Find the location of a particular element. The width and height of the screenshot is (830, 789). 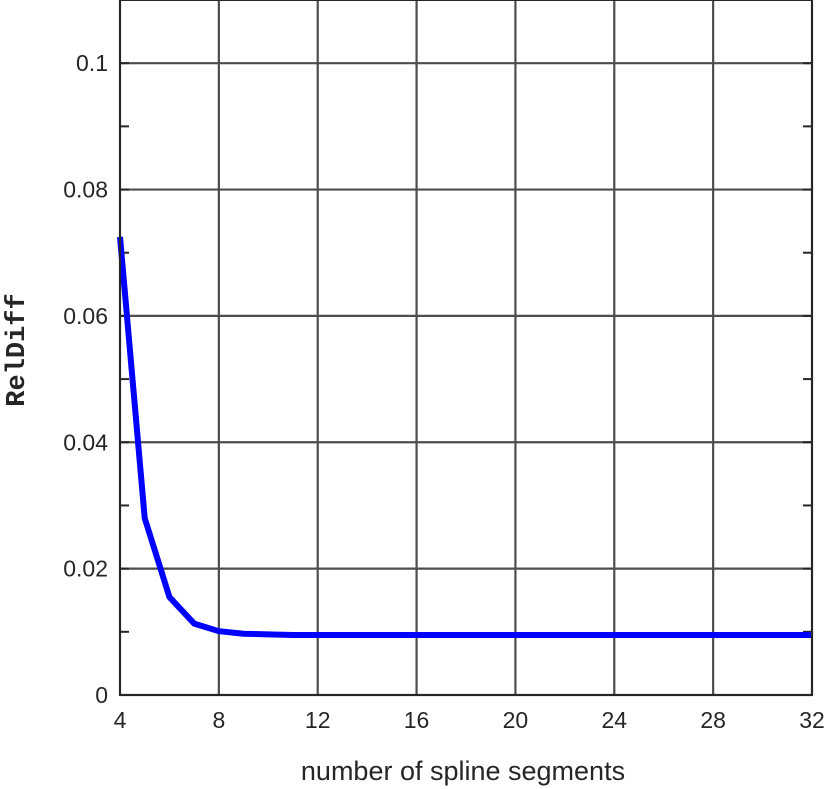

x-tick-label: 12 is located at coordinates (318, 720).